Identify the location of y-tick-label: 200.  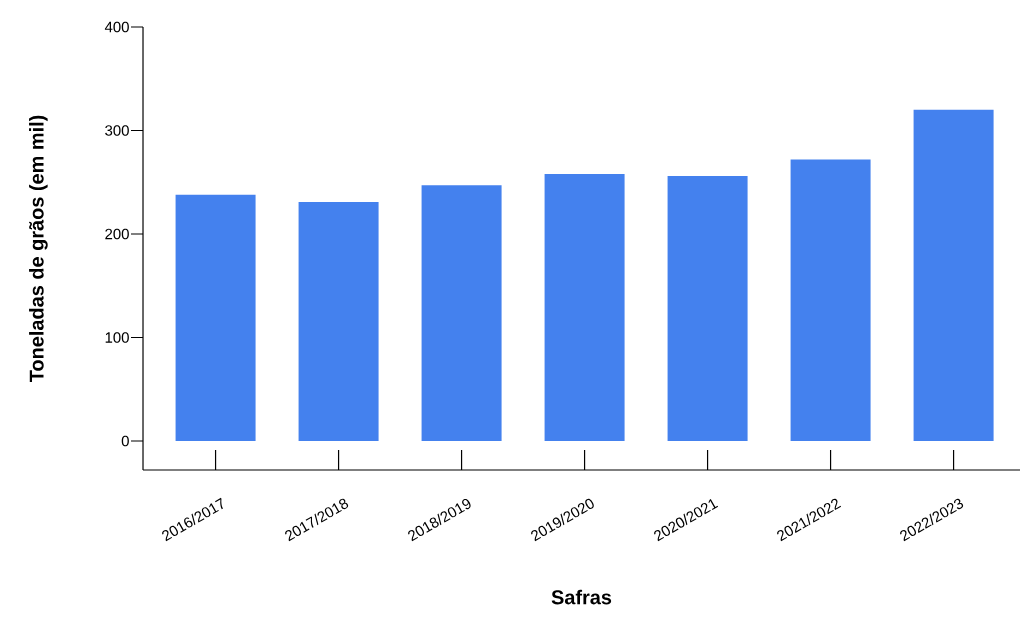
(117, 234).